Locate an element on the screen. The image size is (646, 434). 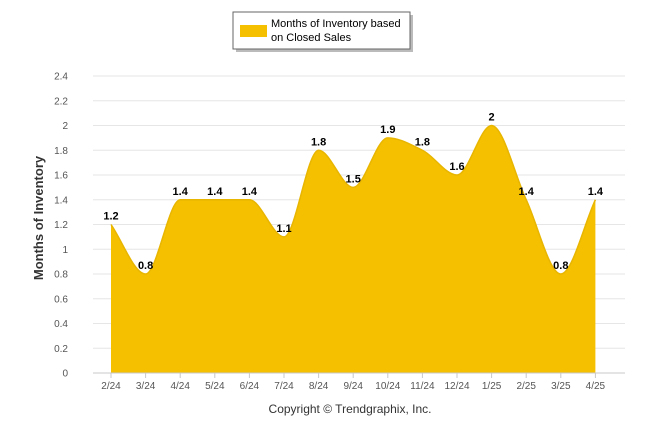
legend-label-line-1: Months of Inventory based is located at coordinates (336, 24).